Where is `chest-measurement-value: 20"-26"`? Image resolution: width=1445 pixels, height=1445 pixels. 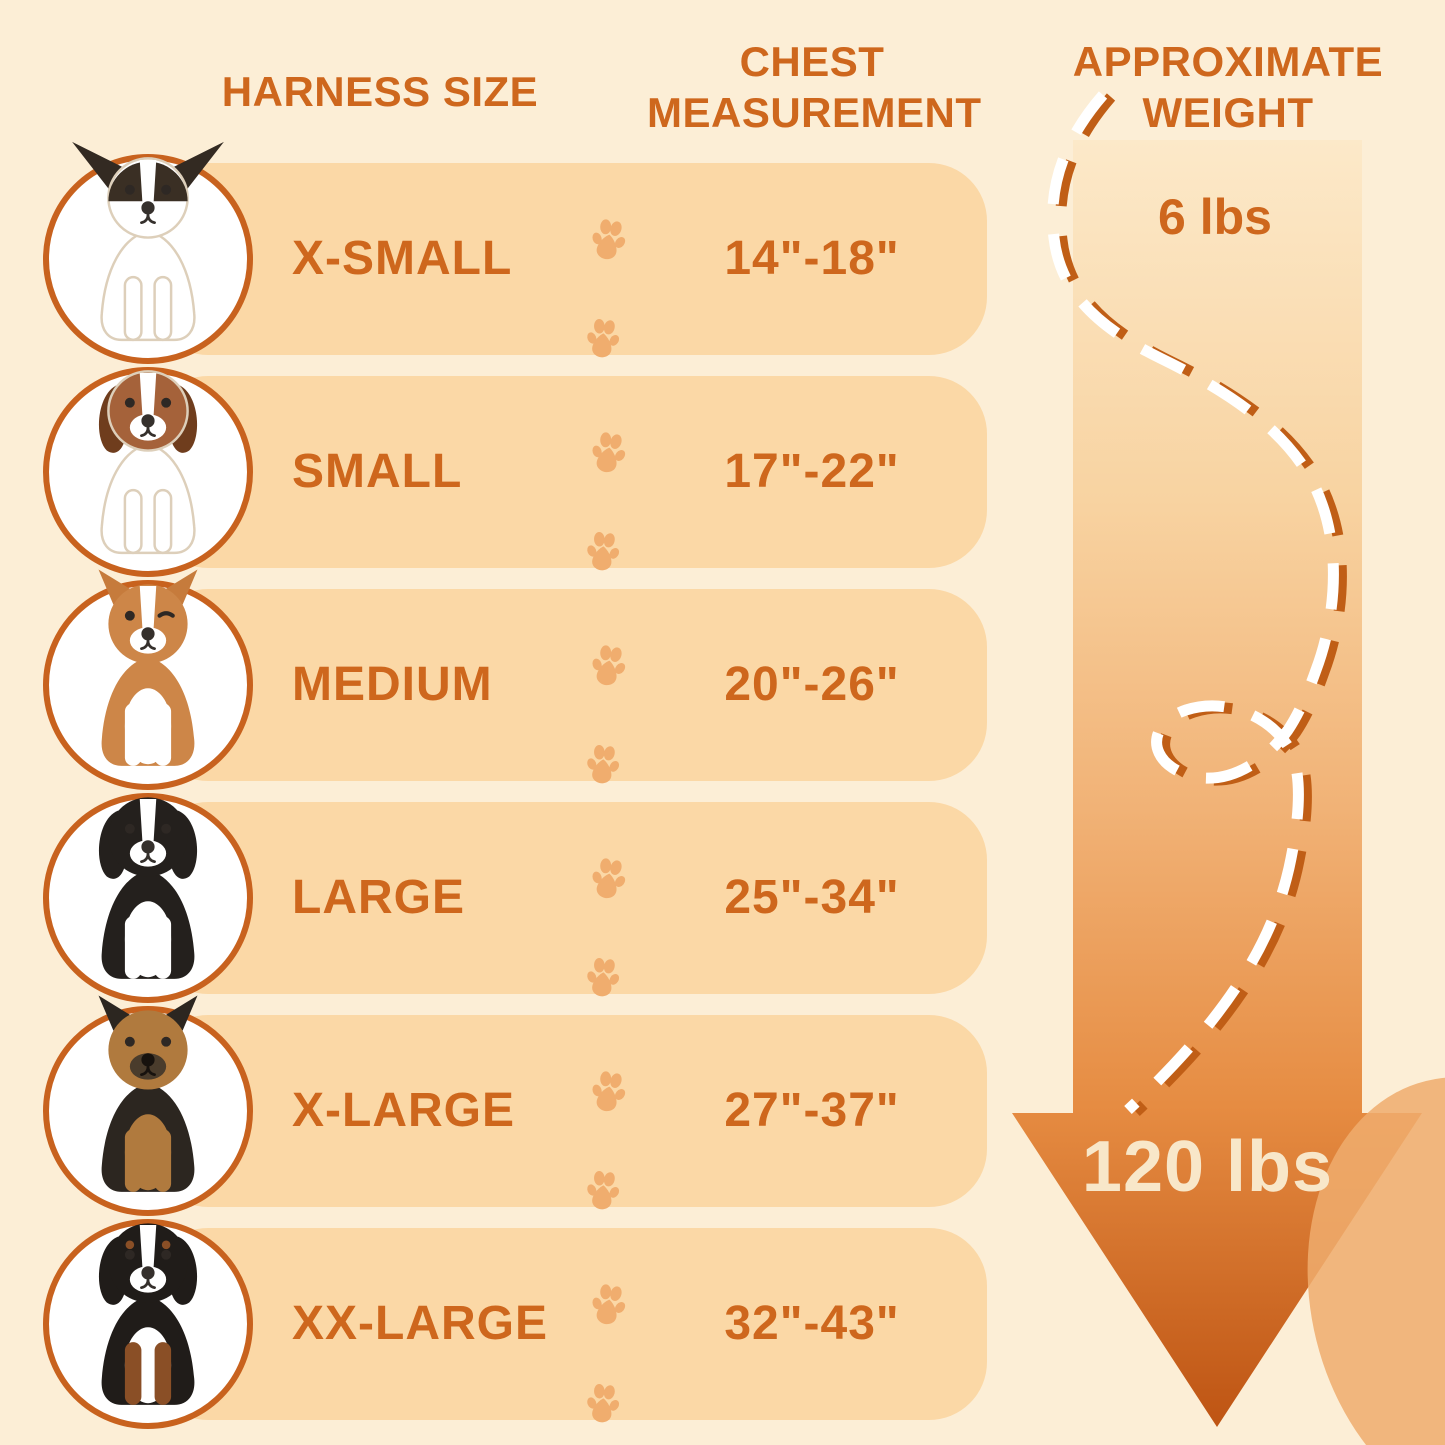 chest-measurement-value: 20"-26" is located at coordinates (812, 684).